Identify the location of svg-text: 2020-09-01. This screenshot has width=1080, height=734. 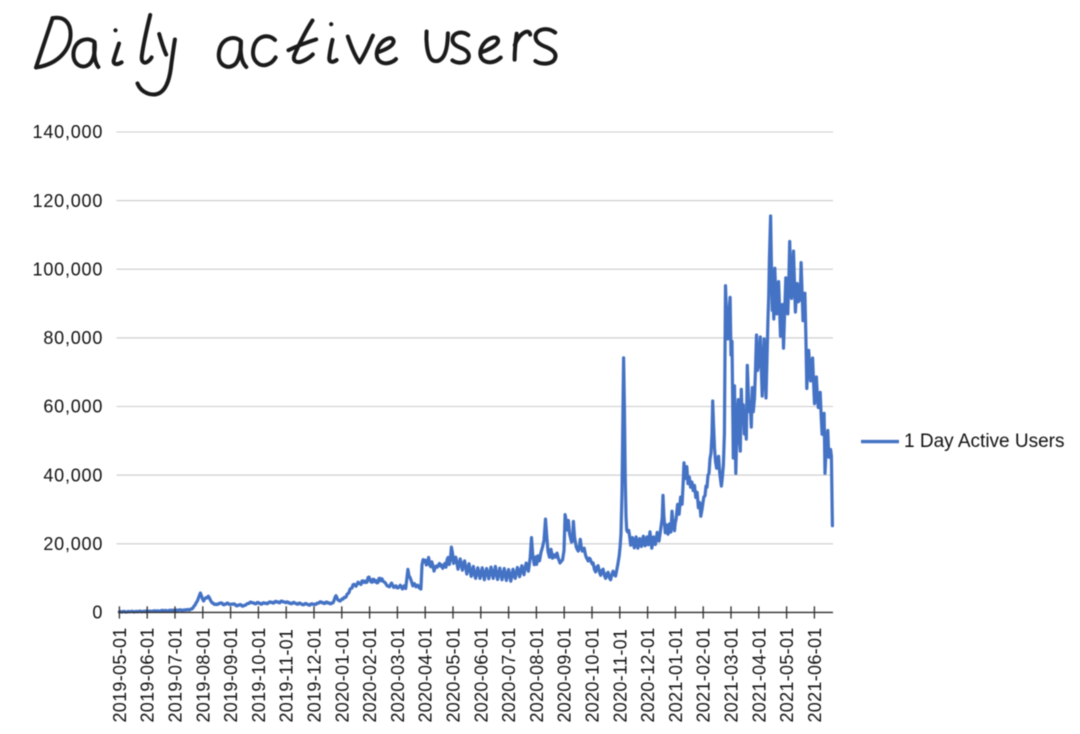
(565, 674).